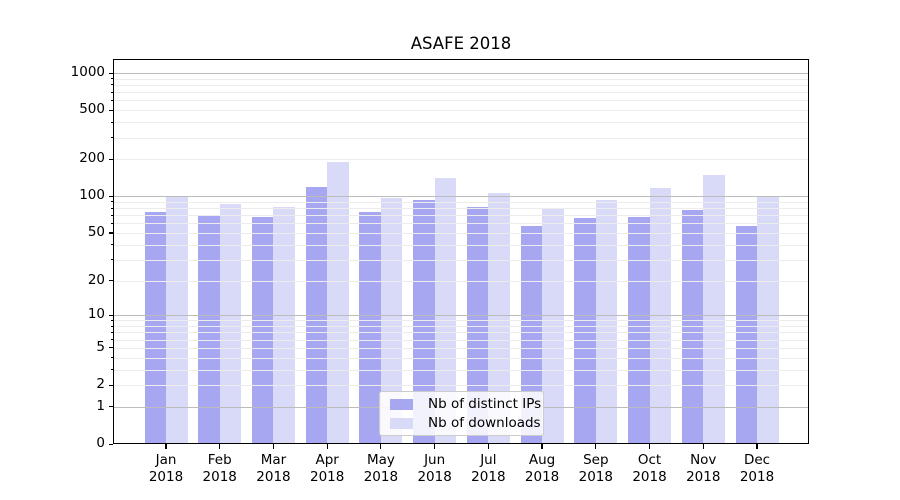 The height and width of the screenshot is (500, 900). What do you see at coordinates (92, 109) in the screenshot?
I see `y-tick-label: 500` at bounding box center [92, 109].